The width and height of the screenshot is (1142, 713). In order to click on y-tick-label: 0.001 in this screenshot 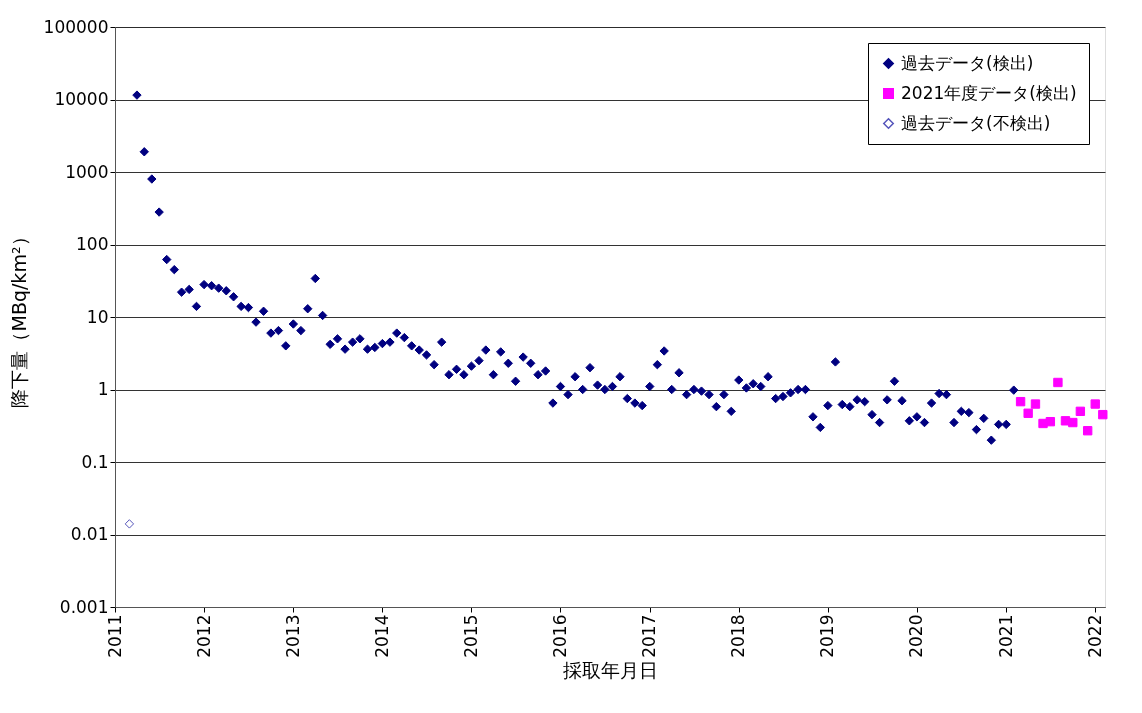, I will do `click(84, 606)`.